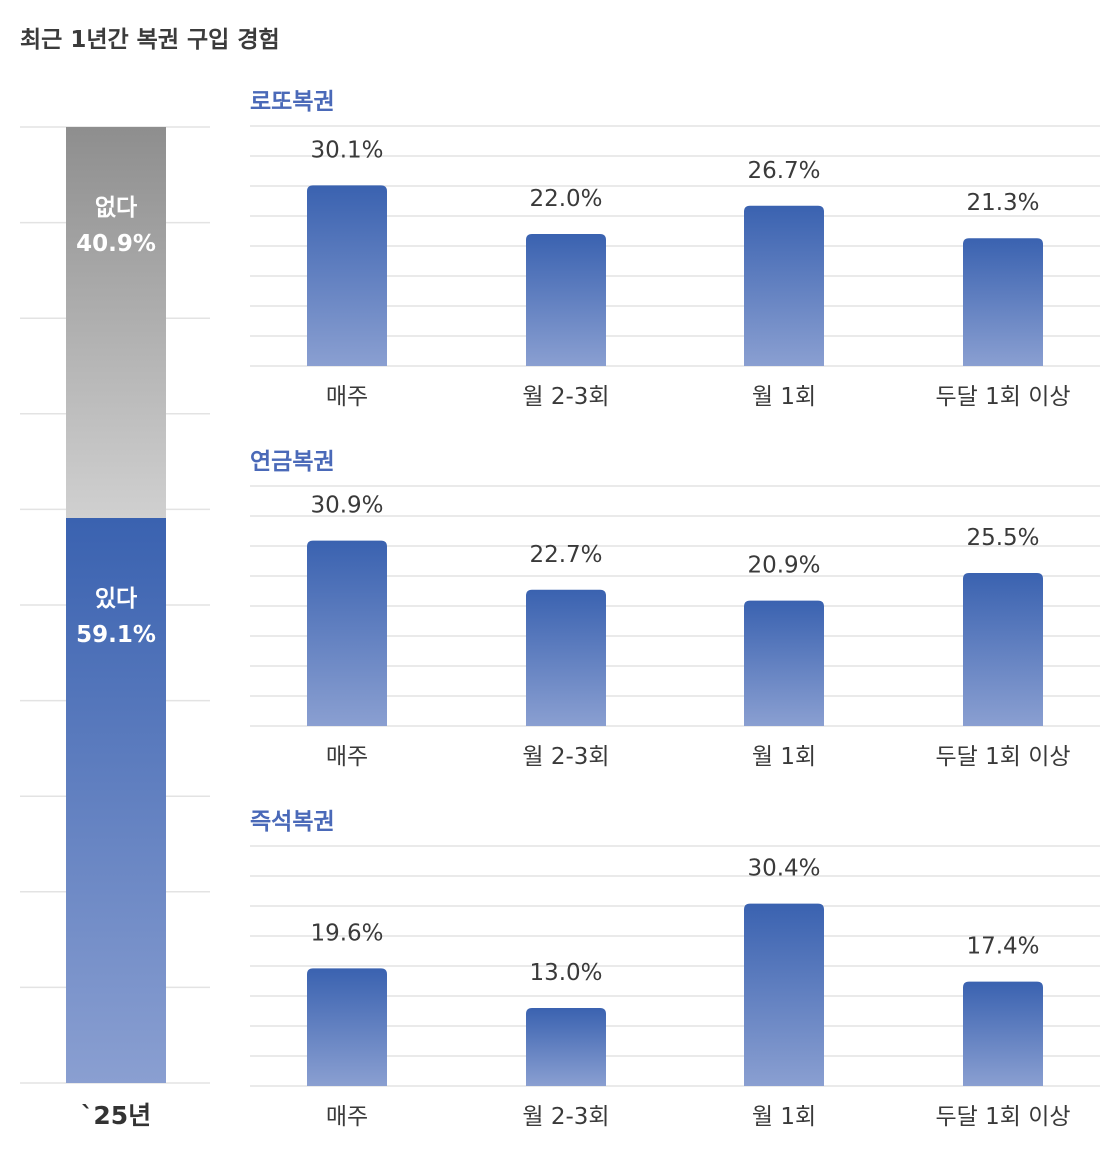  What do you see at coordinates (565, 973) in the screenshot?
I see `data-label: 13.0%` at bounding box center [565, 973].